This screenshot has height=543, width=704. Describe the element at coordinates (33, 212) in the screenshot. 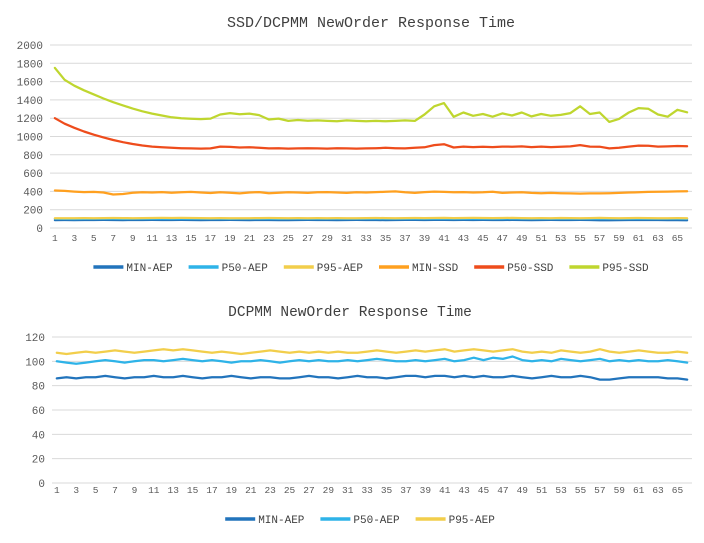

I see `y-tick-label: 200` at that location.